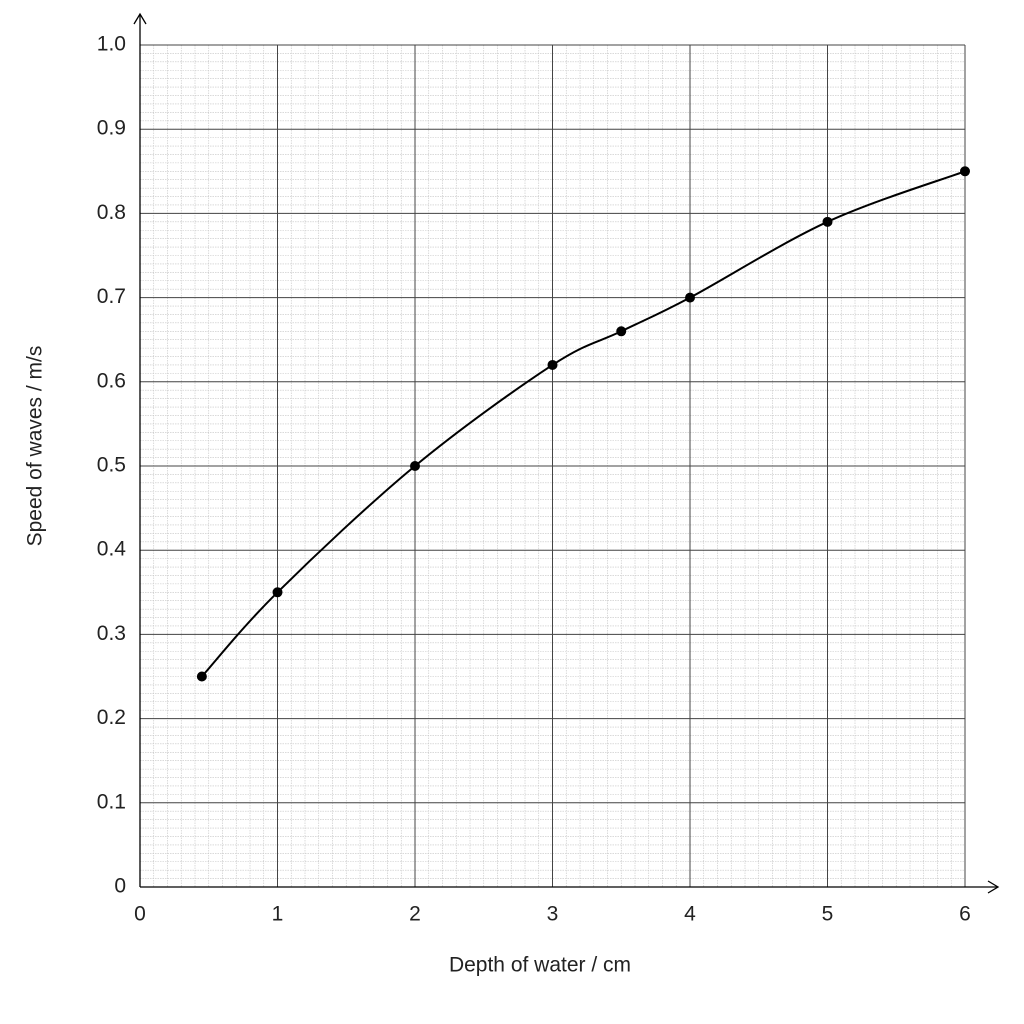  I want to click on y-tick-label: 1.0, so click(111, 44).